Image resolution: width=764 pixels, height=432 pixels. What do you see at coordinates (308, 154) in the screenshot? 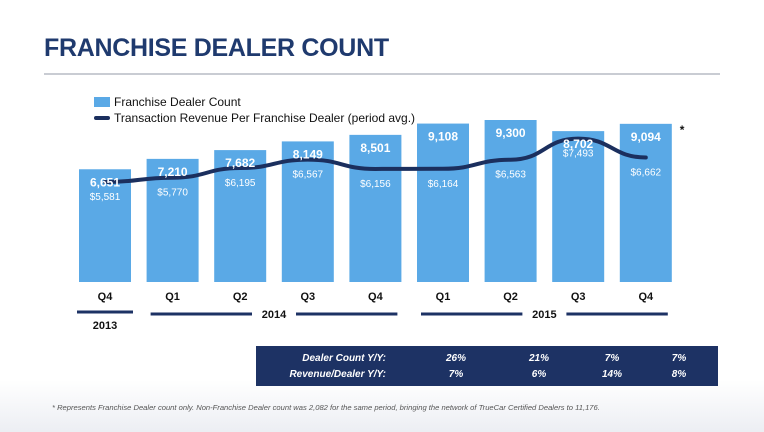
I see `bar-value-label: 8,149` at bounding box center [308, 154].